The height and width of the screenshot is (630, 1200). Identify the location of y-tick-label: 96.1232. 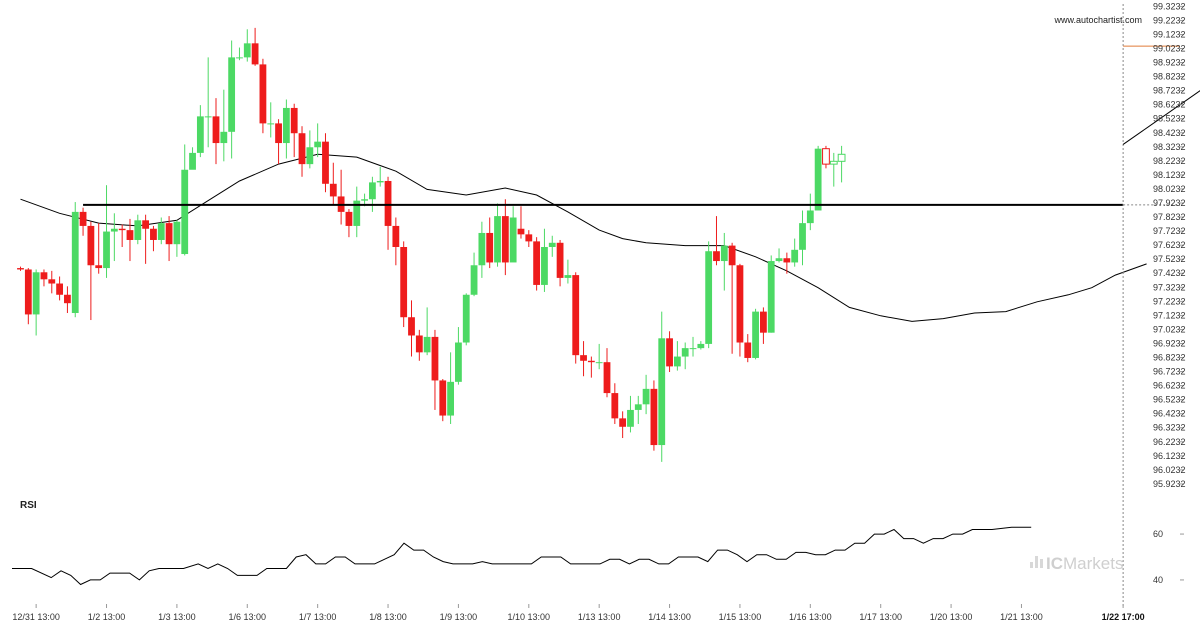
(1169, 456).